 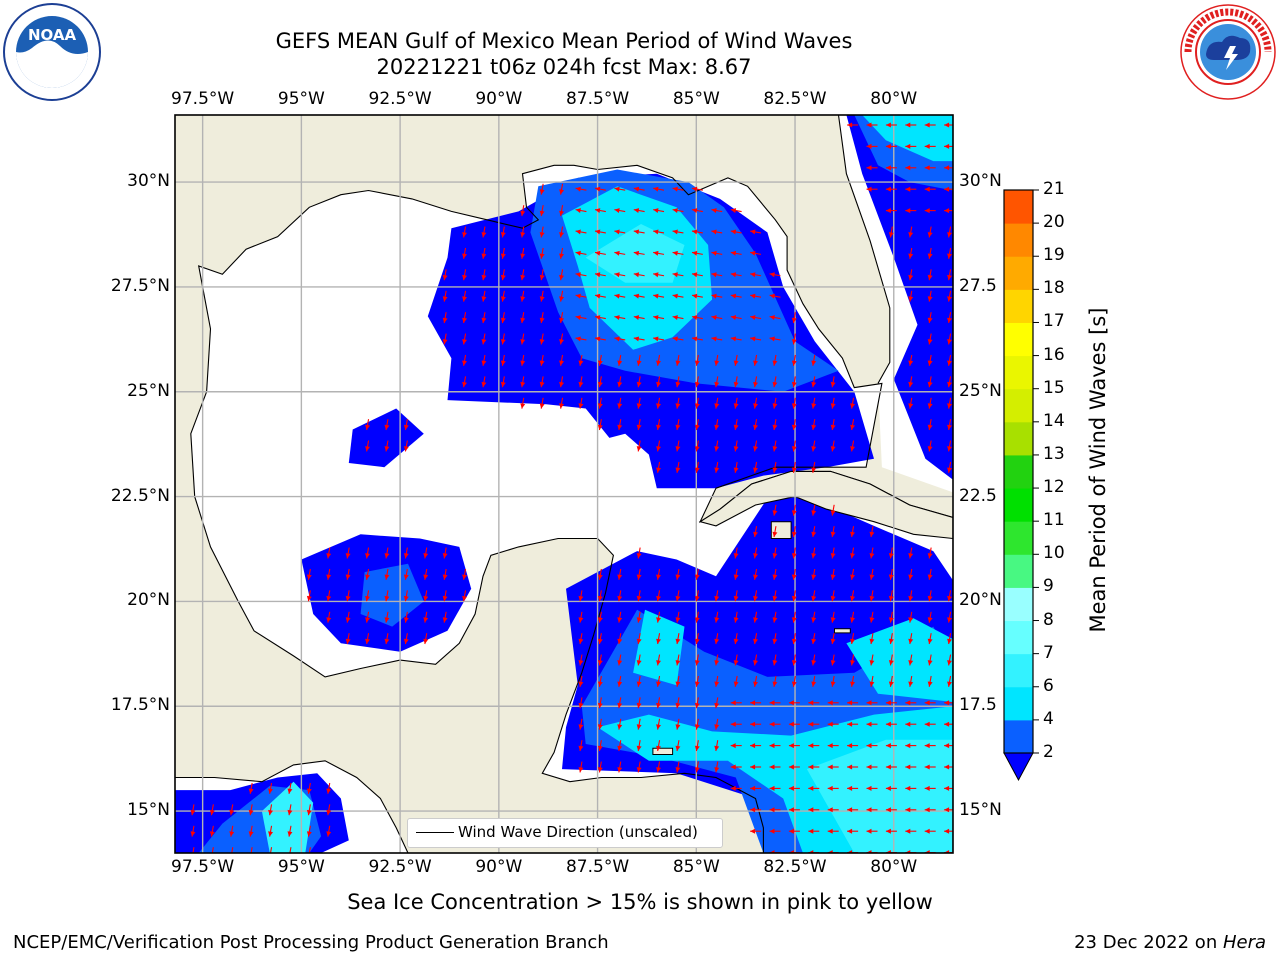 What do you see at coordinates (1054, 321) in the screenshot?
I see `colorbar-tick-label: 17` at bounding box center [1054, 321].